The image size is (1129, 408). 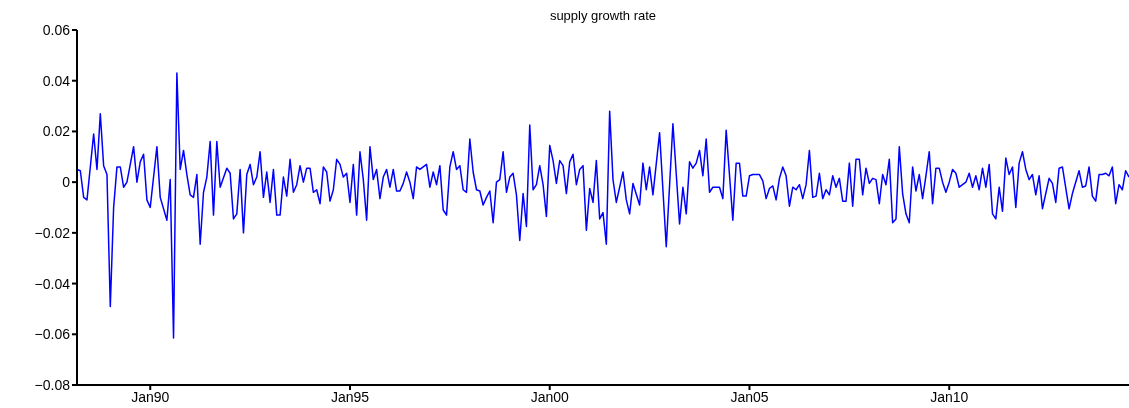 What do you see at coordinates (52, 384) in the screenshot?
I see `y-tick-label: −0.08` at bounding box center [52, 384].